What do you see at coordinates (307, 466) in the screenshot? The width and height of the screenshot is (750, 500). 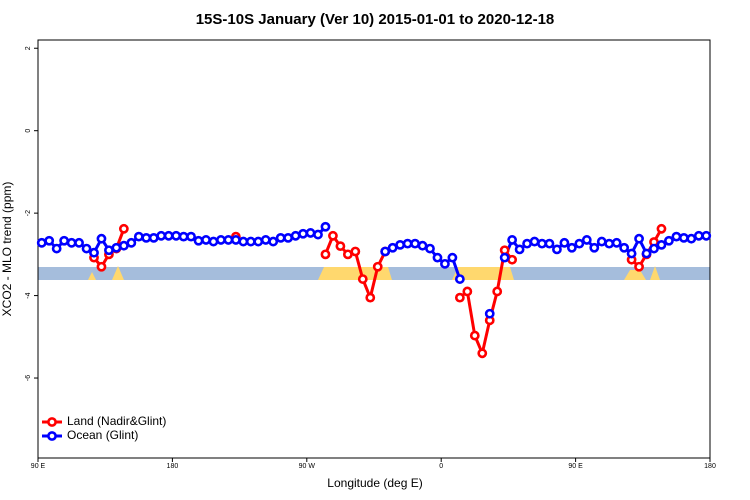 I see `x-tick-label: 90 W` at bounding box center [307, 466].